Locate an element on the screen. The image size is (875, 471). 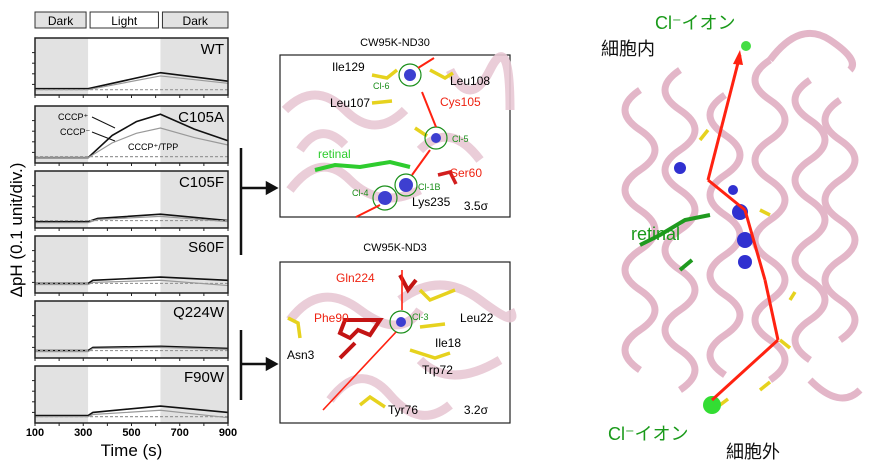
annotation-cccp-minus: CCCP⁻ is located at coordinates (75, 132).